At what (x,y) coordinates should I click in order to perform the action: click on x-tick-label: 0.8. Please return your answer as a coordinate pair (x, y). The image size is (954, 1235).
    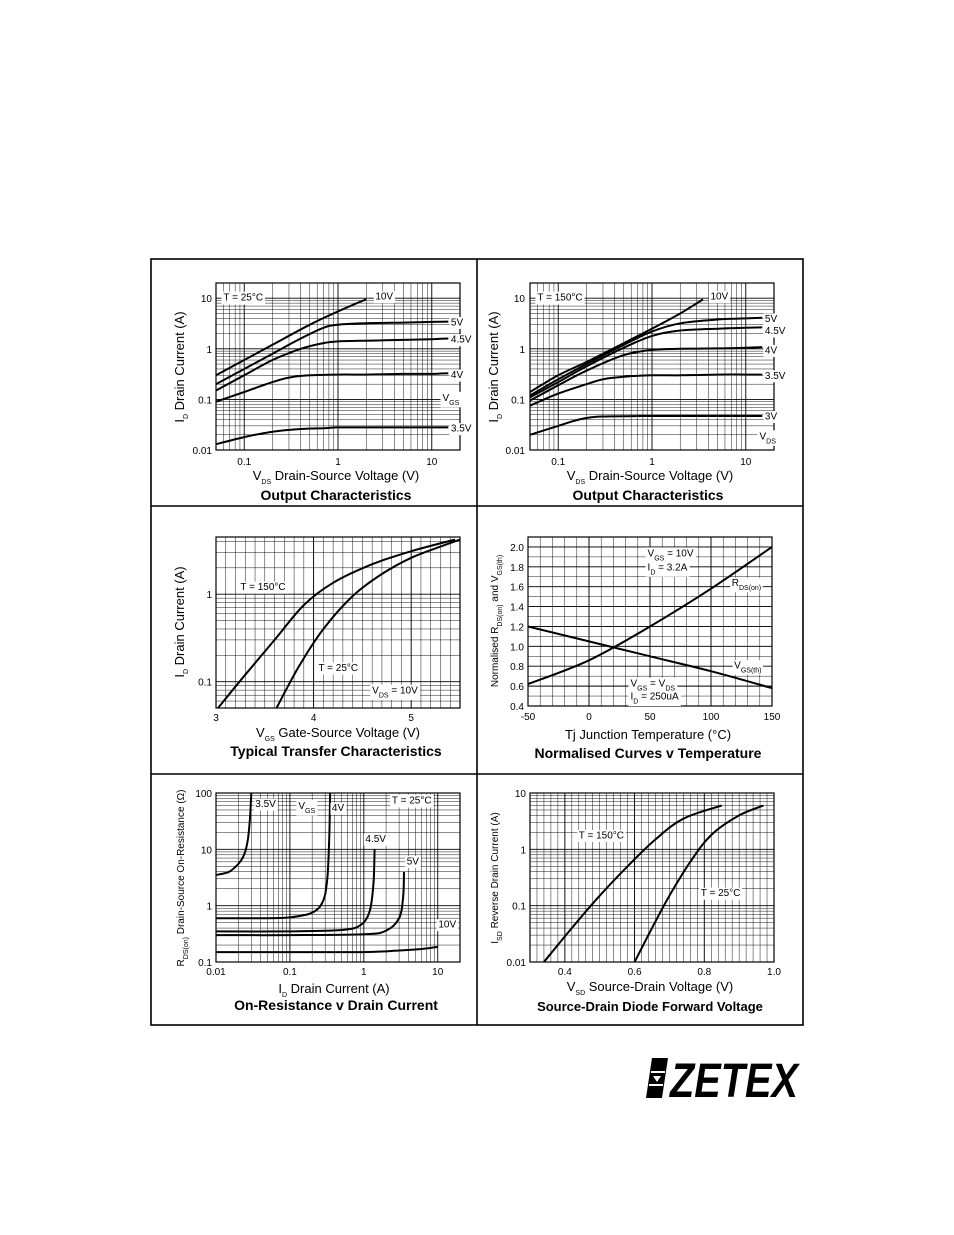
    Looking at the image, I should click on (704, 972).